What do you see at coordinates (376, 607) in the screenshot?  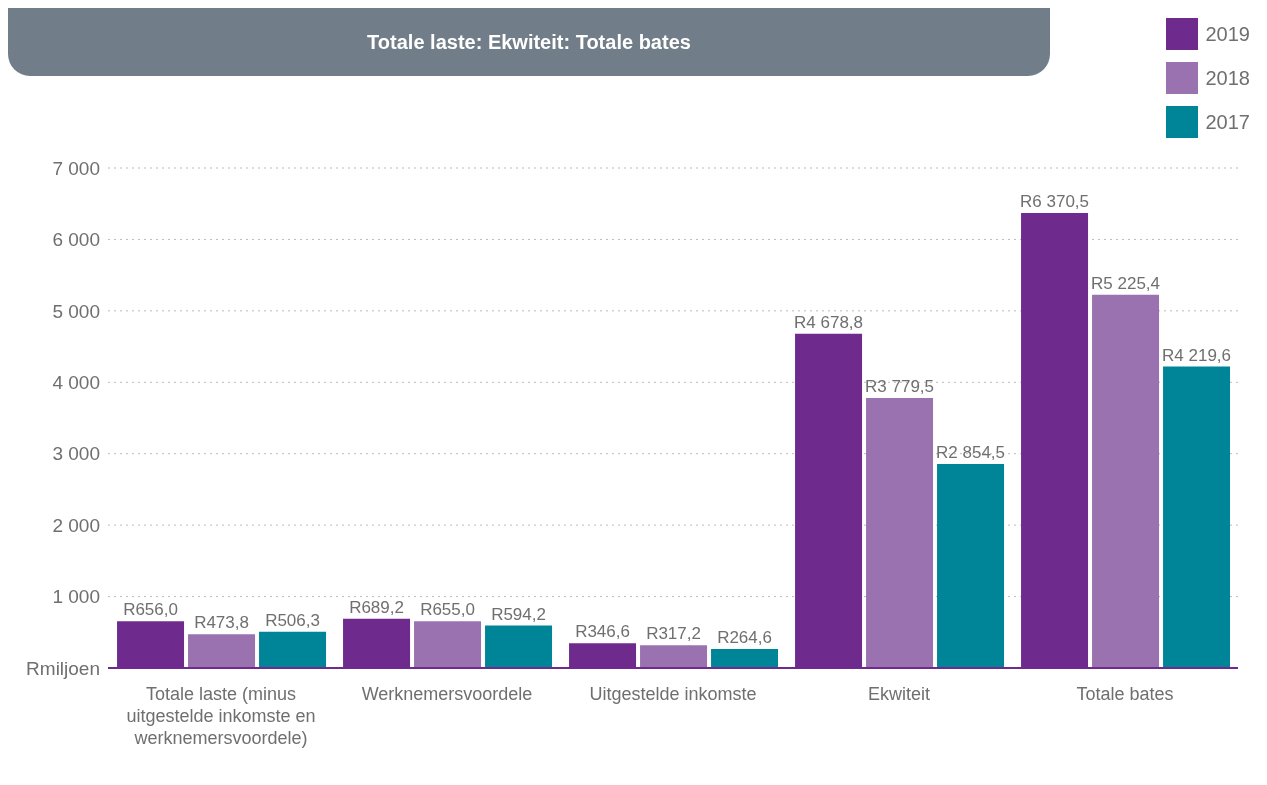 I see `data-label: R689,2` at bounding box center [376, 607].